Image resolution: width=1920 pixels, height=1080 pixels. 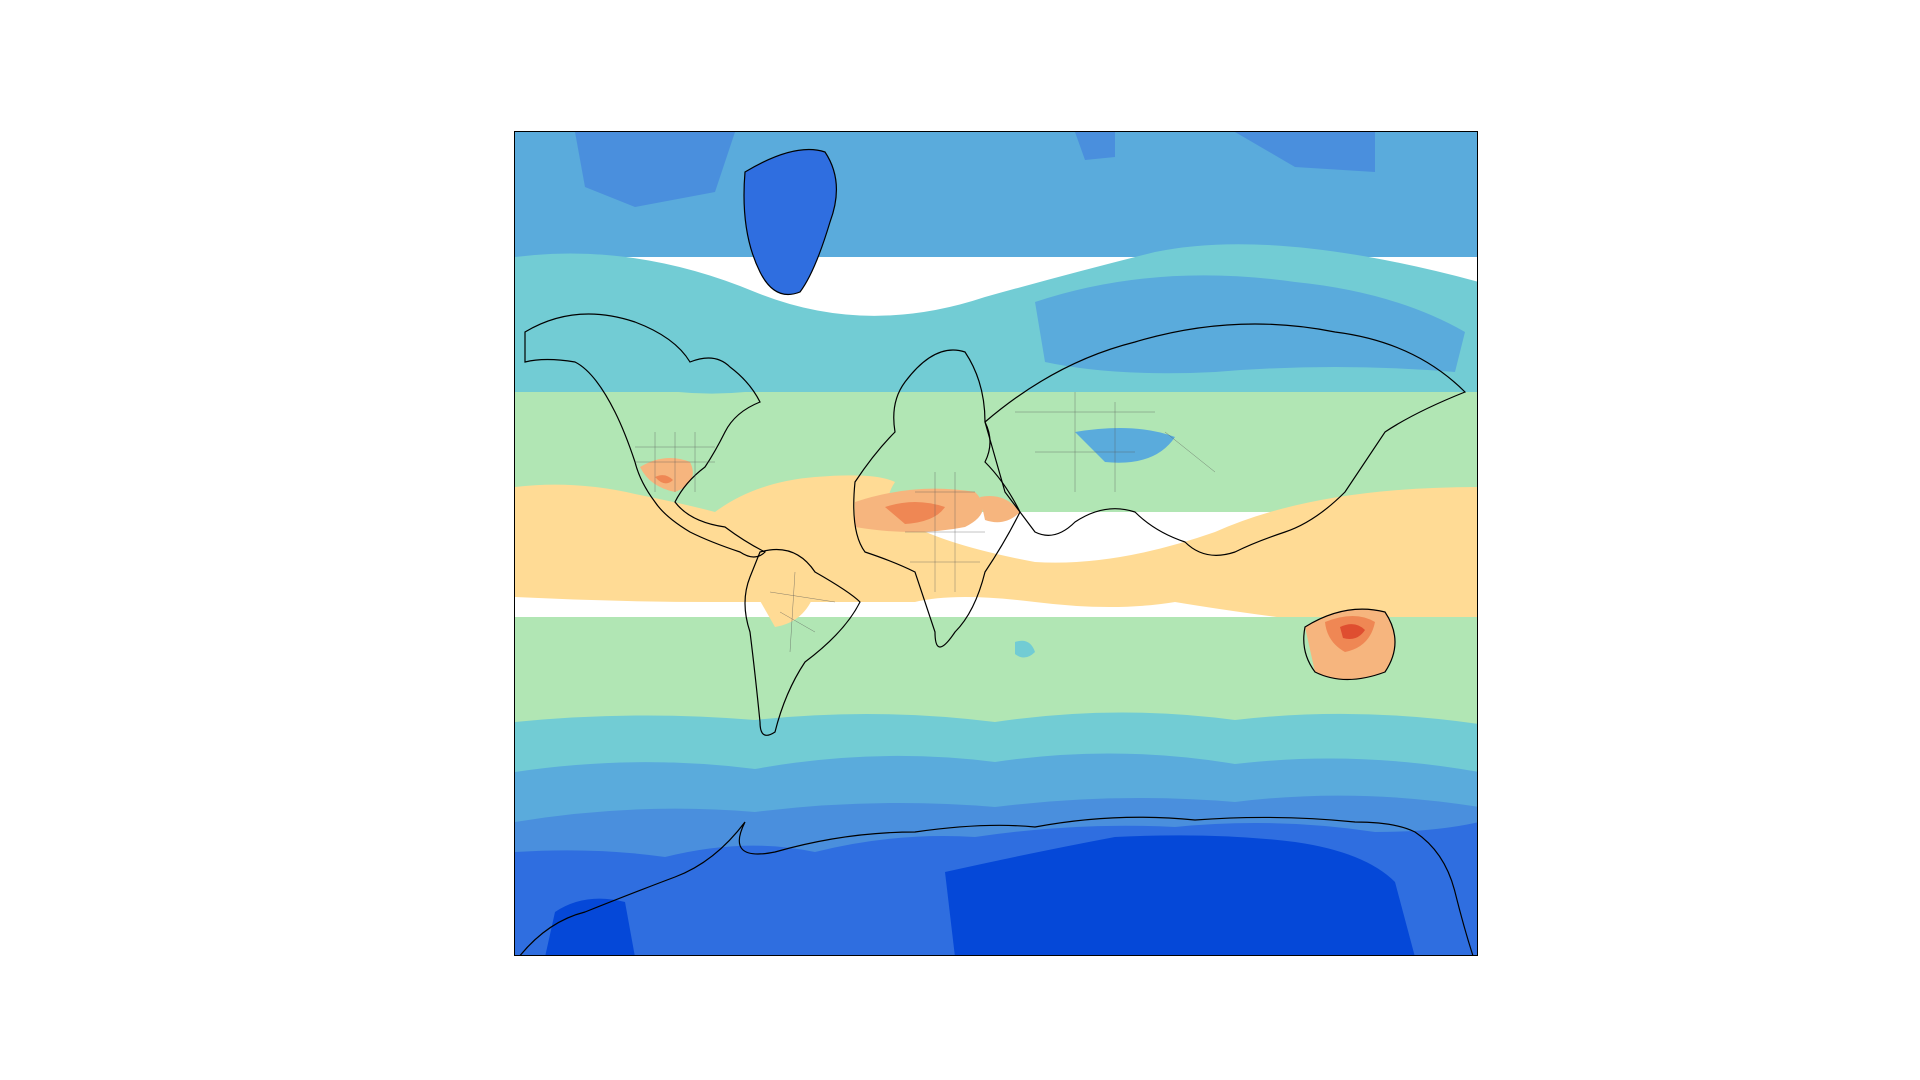 What do you see at coordinates (1000, 509) in the screenshot?
I see `arabia-hot` at bounding box center [1000, 509].